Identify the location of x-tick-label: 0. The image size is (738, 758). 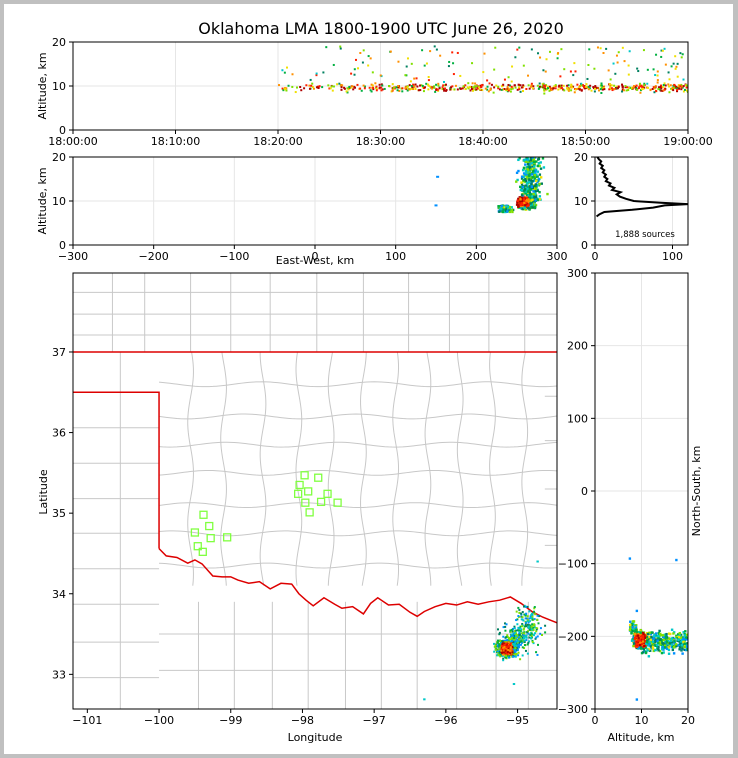
(315, 256).